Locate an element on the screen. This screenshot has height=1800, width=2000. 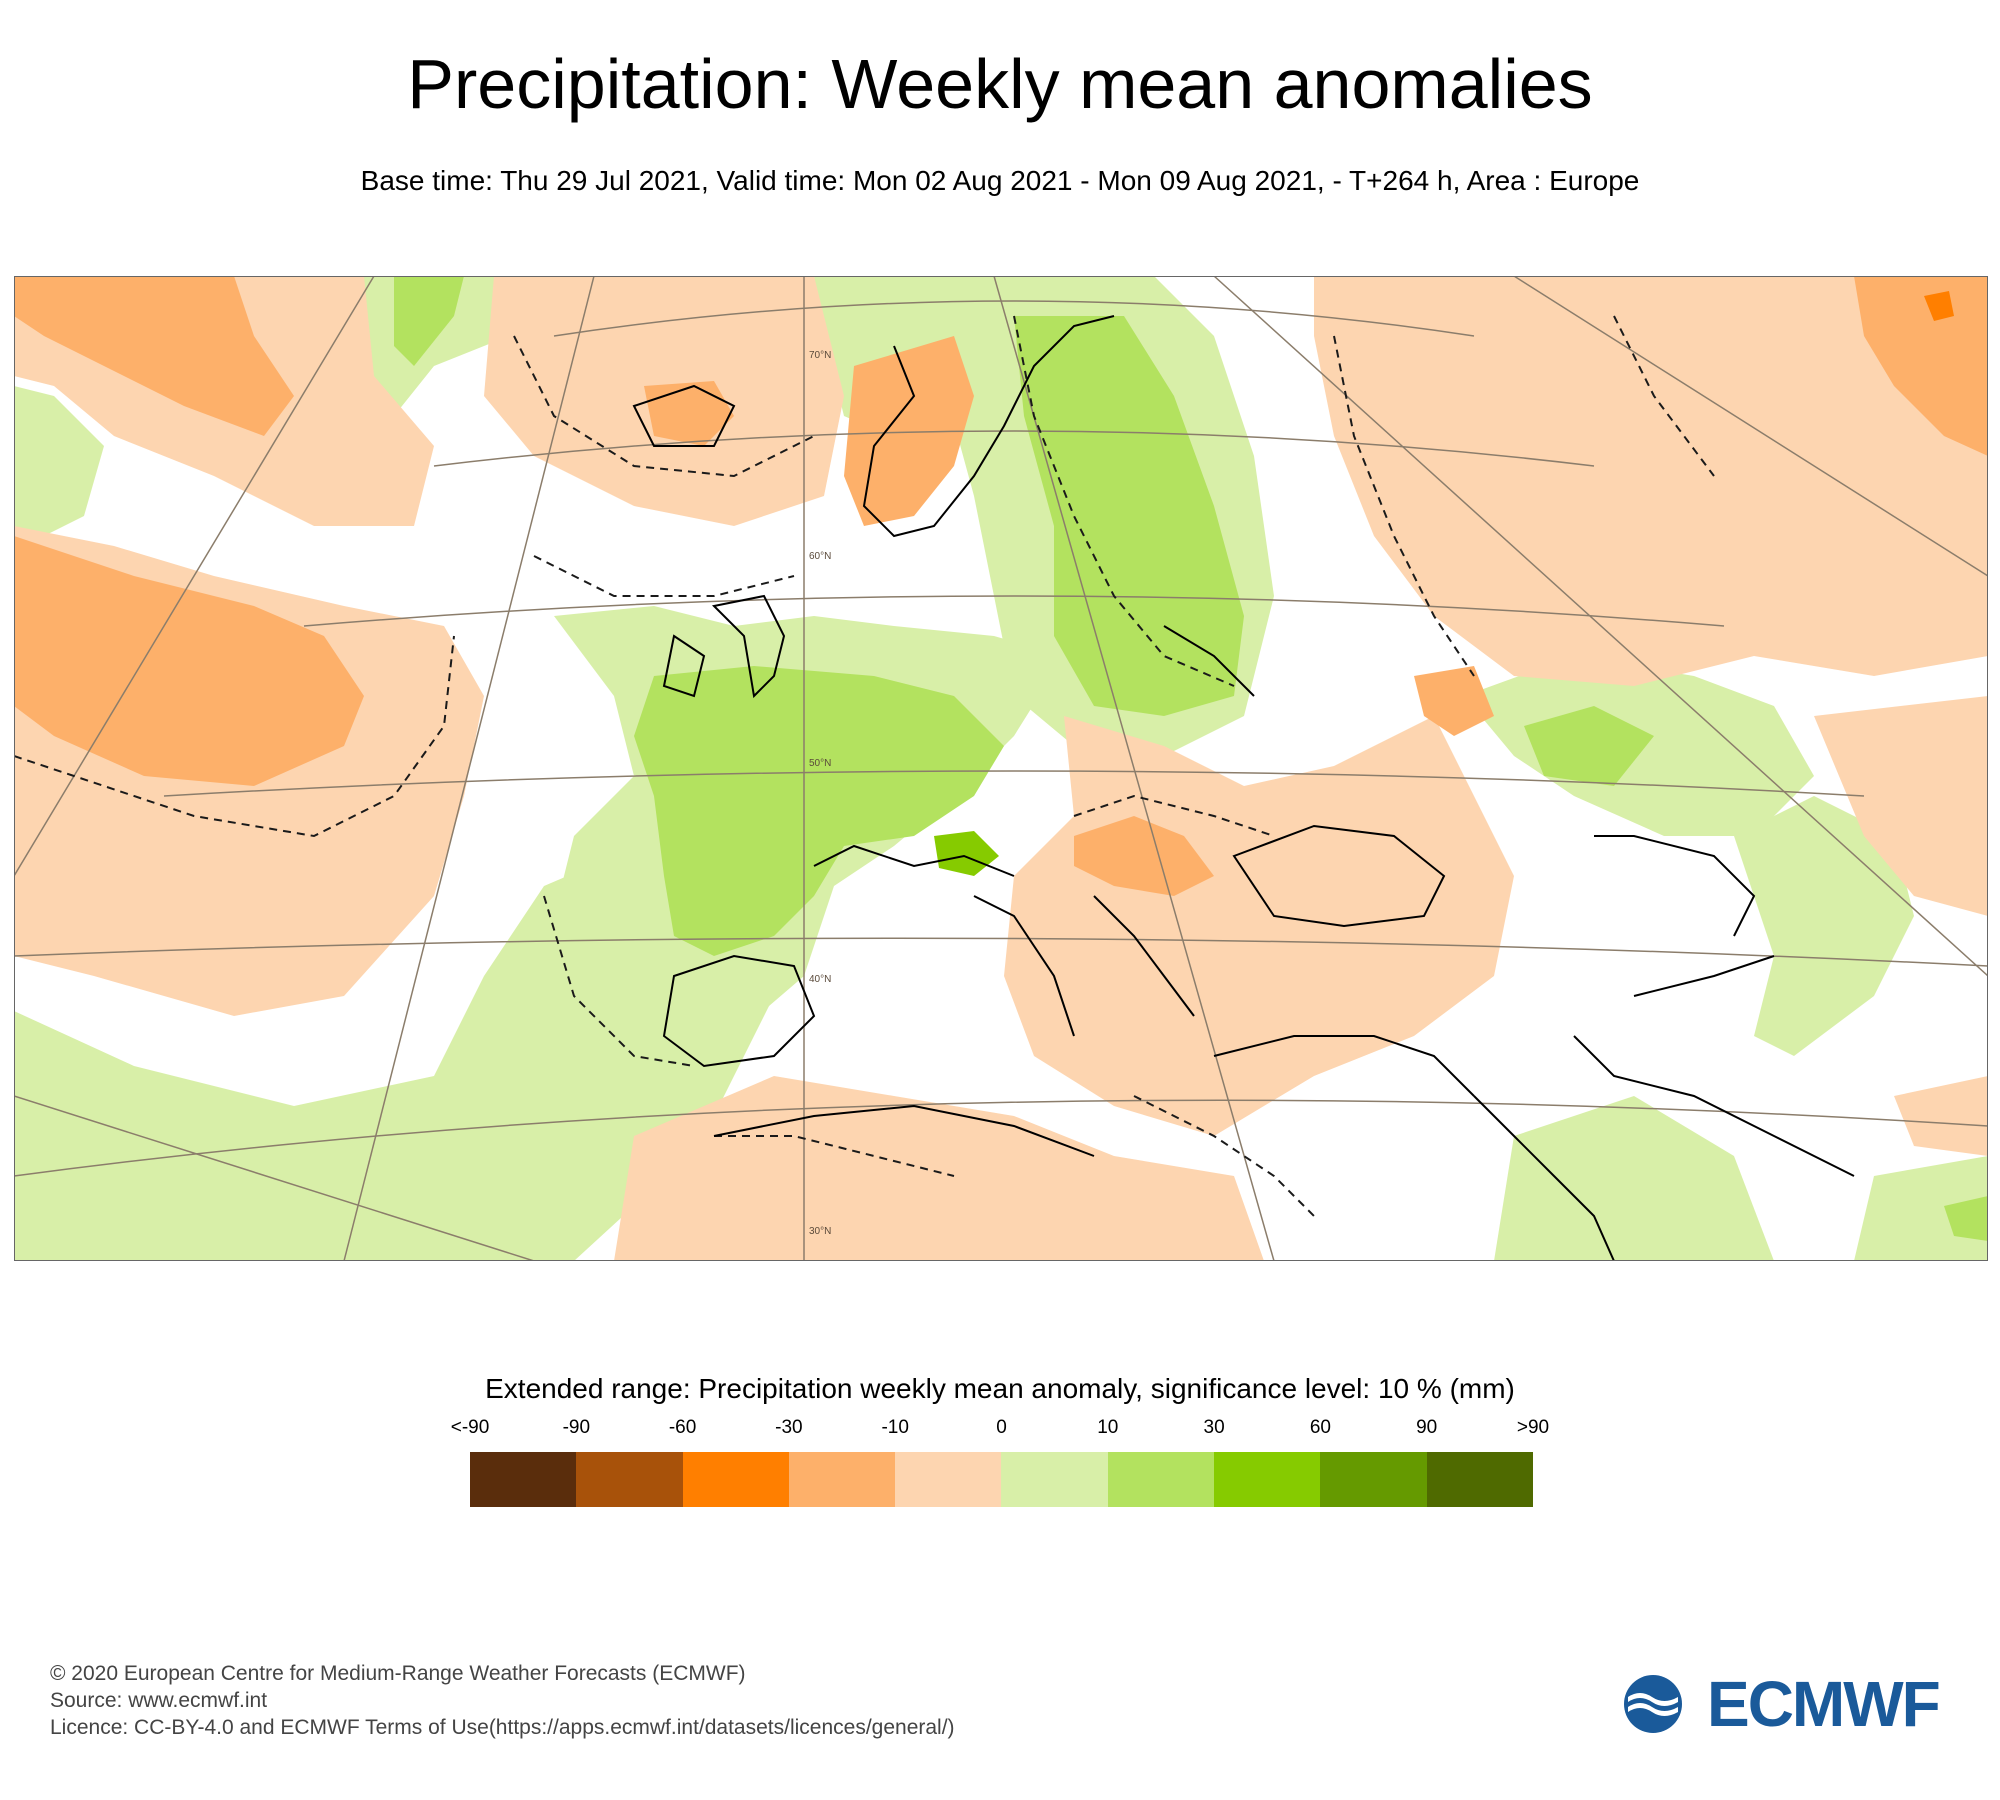
legend-tick-label: <-90 is located at coordinates (470, 1427).